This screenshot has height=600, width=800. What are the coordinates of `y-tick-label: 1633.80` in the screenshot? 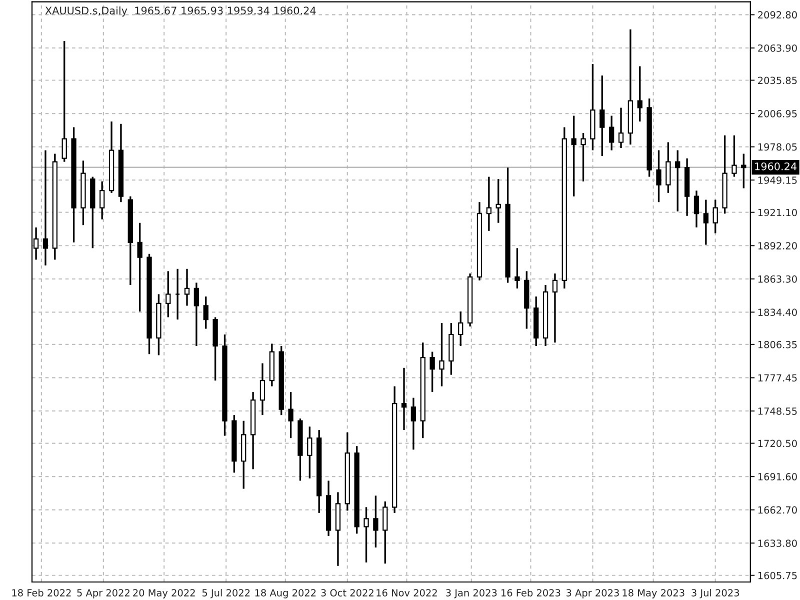 It's located at (777, 543).